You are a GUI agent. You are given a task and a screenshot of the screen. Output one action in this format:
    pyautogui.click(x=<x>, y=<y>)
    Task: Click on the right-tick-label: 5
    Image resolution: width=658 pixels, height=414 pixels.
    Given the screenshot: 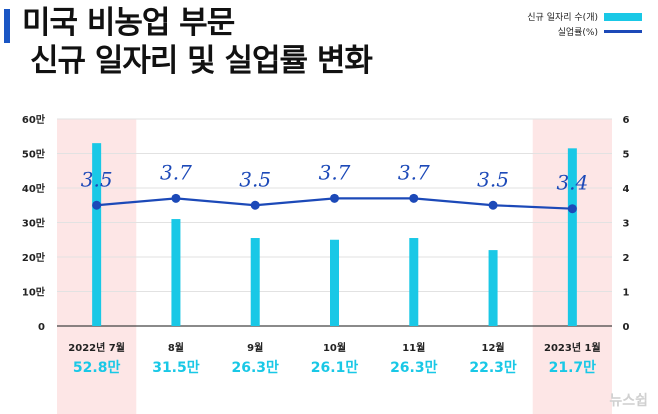 What is the action you would take?
    pyautogui.click(x=626, y=155)
    